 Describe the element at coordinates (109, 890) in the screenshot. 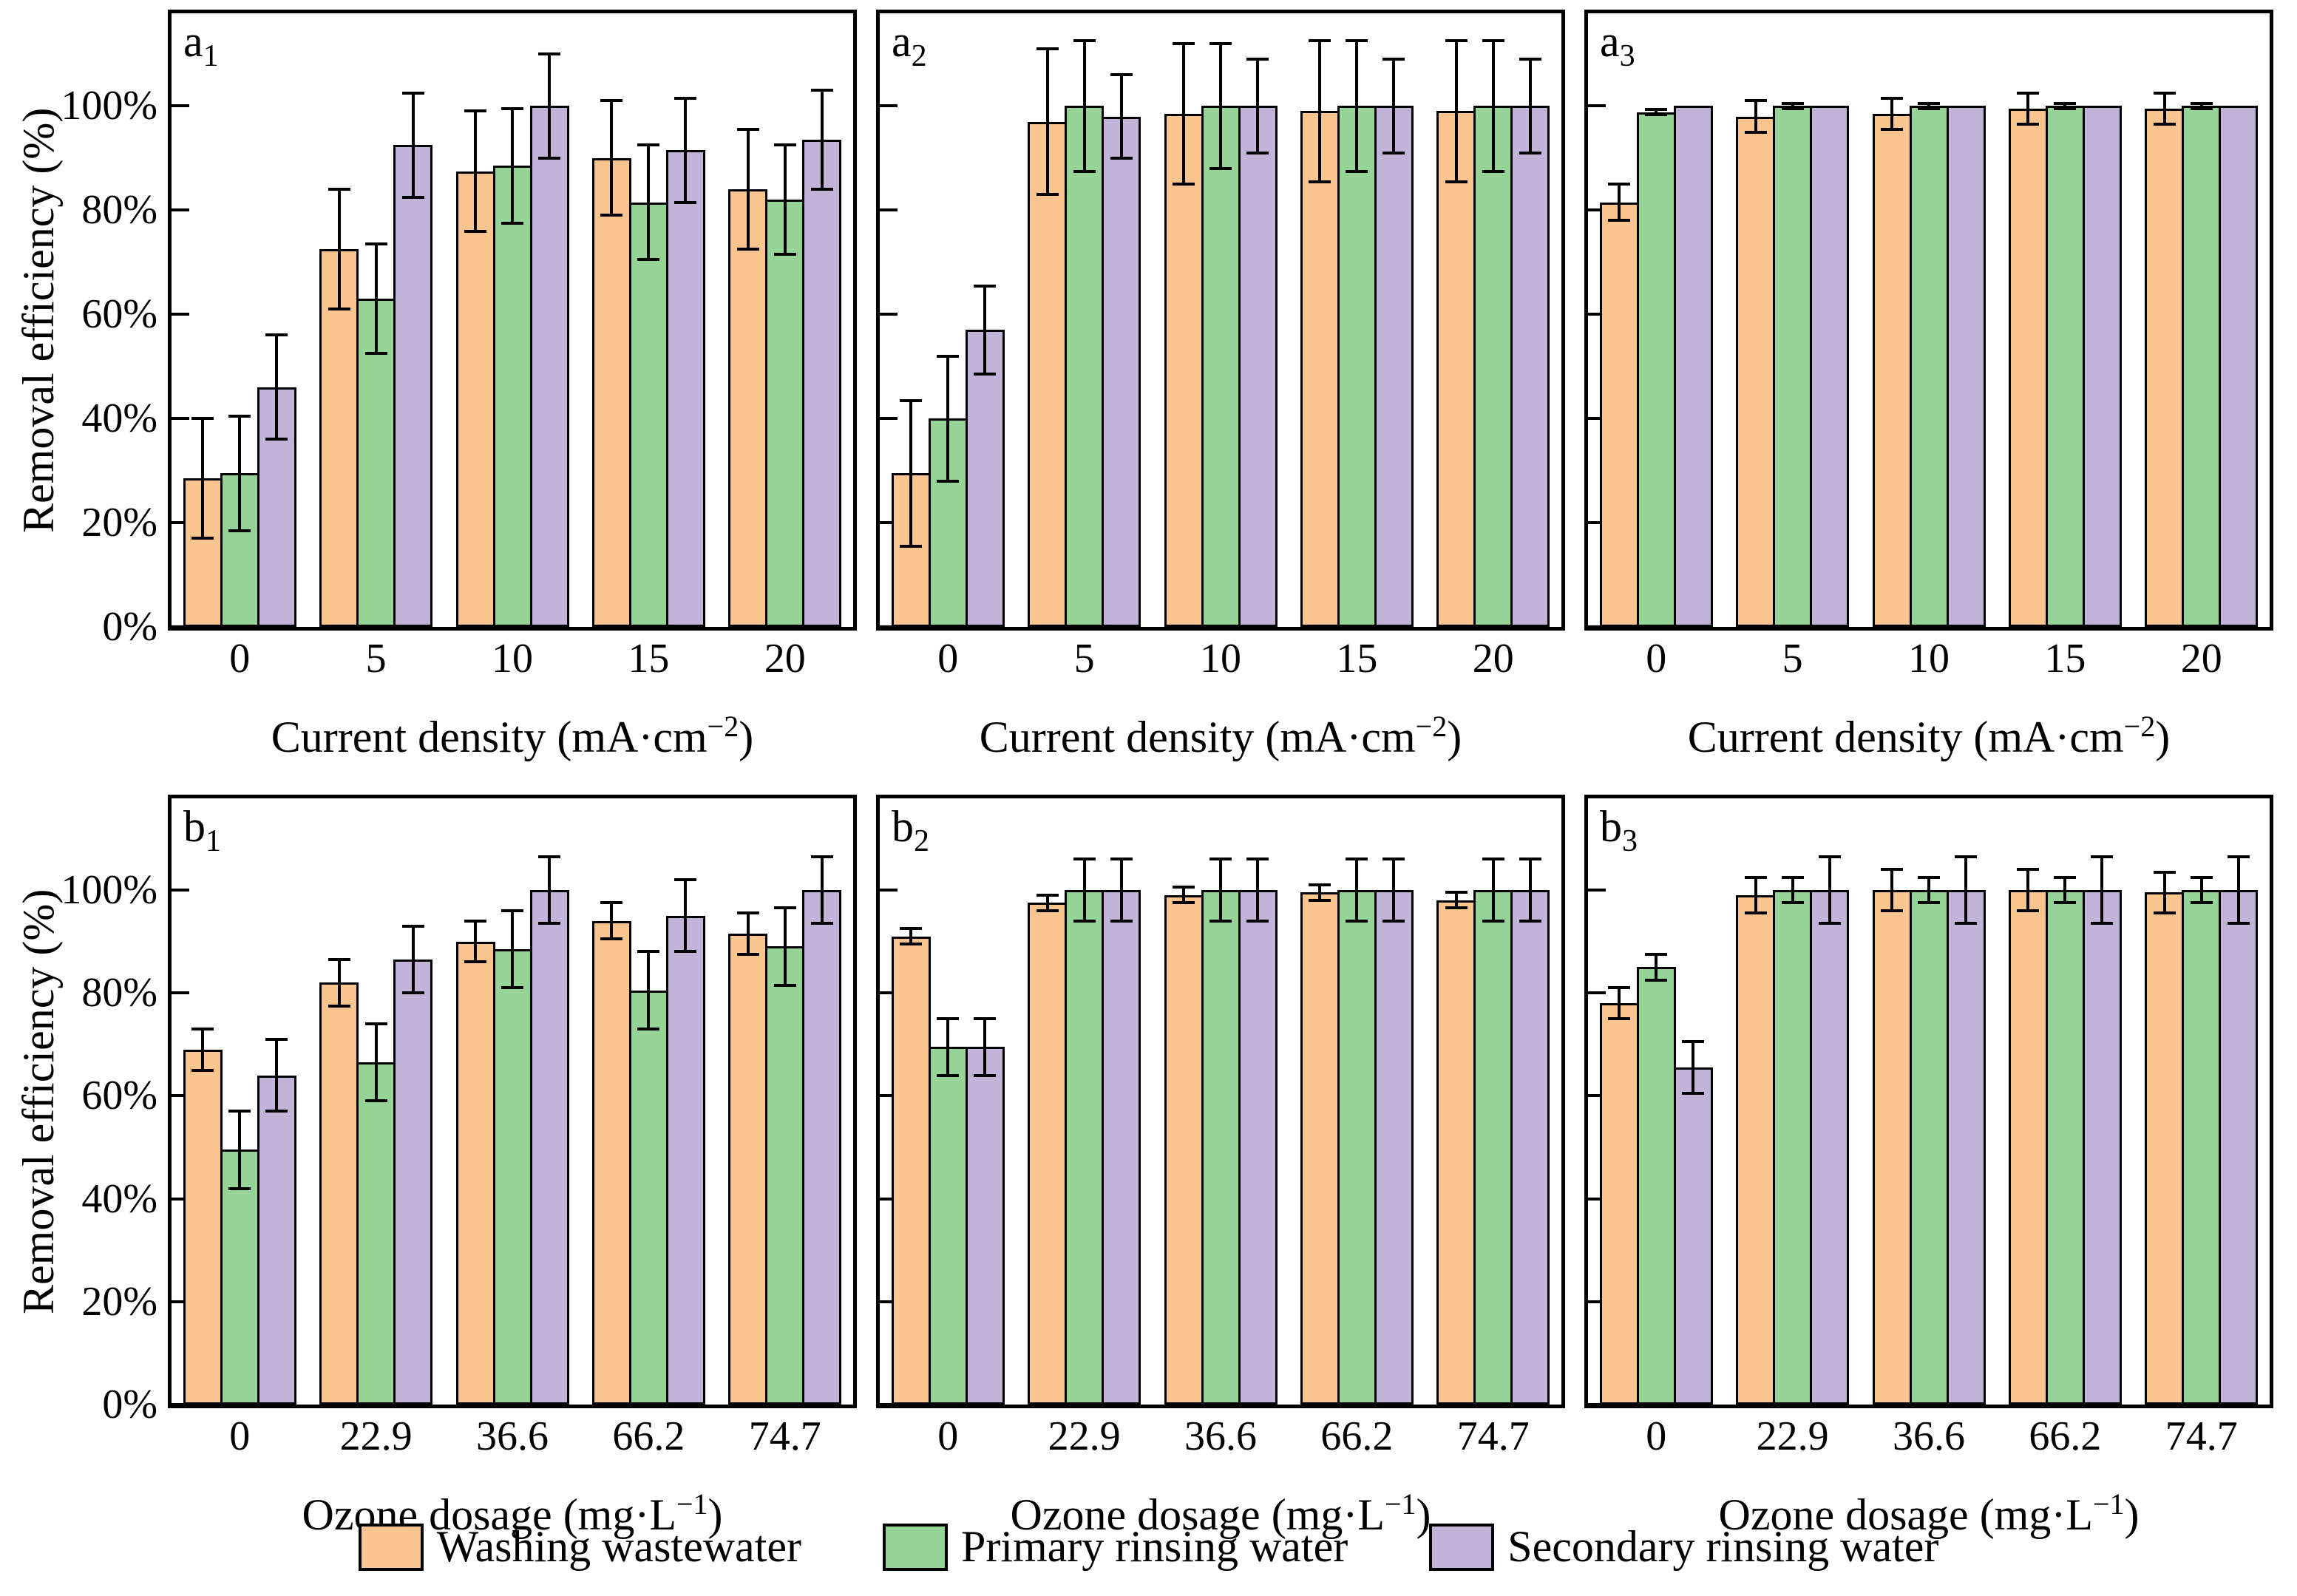

I see `y-tick-label: 100%` at that location.